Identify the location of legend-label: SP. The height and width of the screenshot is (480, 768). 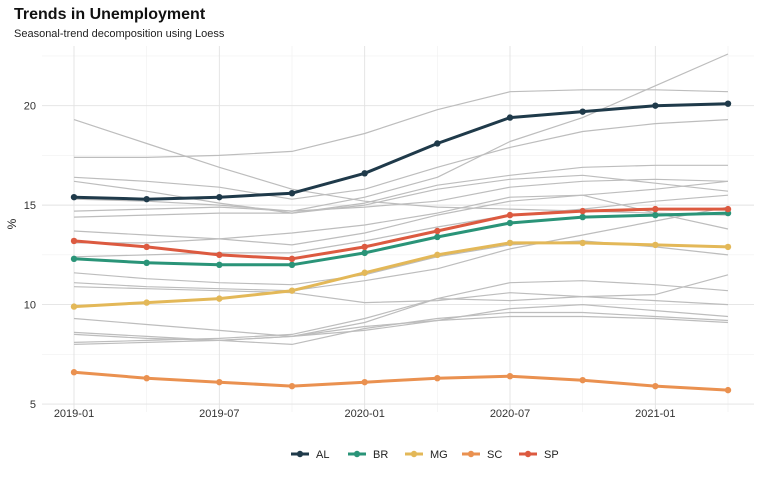
(551, 455).